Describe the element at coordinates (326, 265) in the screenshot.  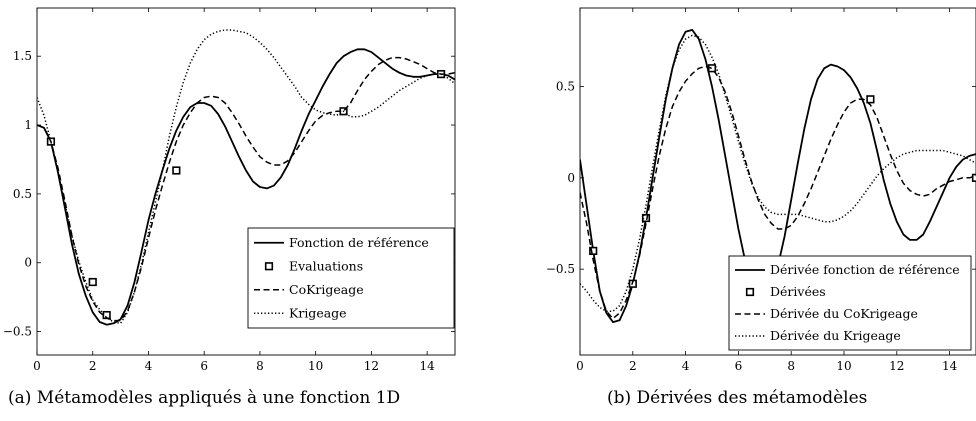
I see `legend-label: Evaluations` at that location.